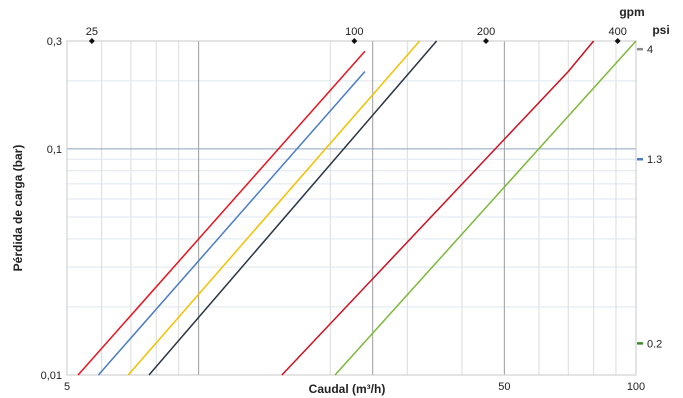 Image resolution: width=683 pixels, height=398 pixels. What do you see at coordinates (504, 387) in the screenshot?
I see `x-tick-label: 50` at bounding box center [504, 387].